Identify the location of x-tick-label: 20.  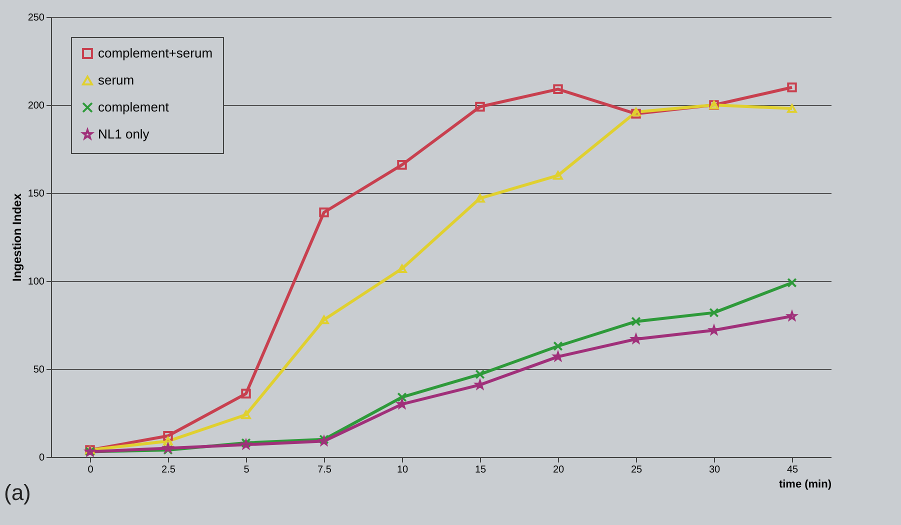
(558, 470).